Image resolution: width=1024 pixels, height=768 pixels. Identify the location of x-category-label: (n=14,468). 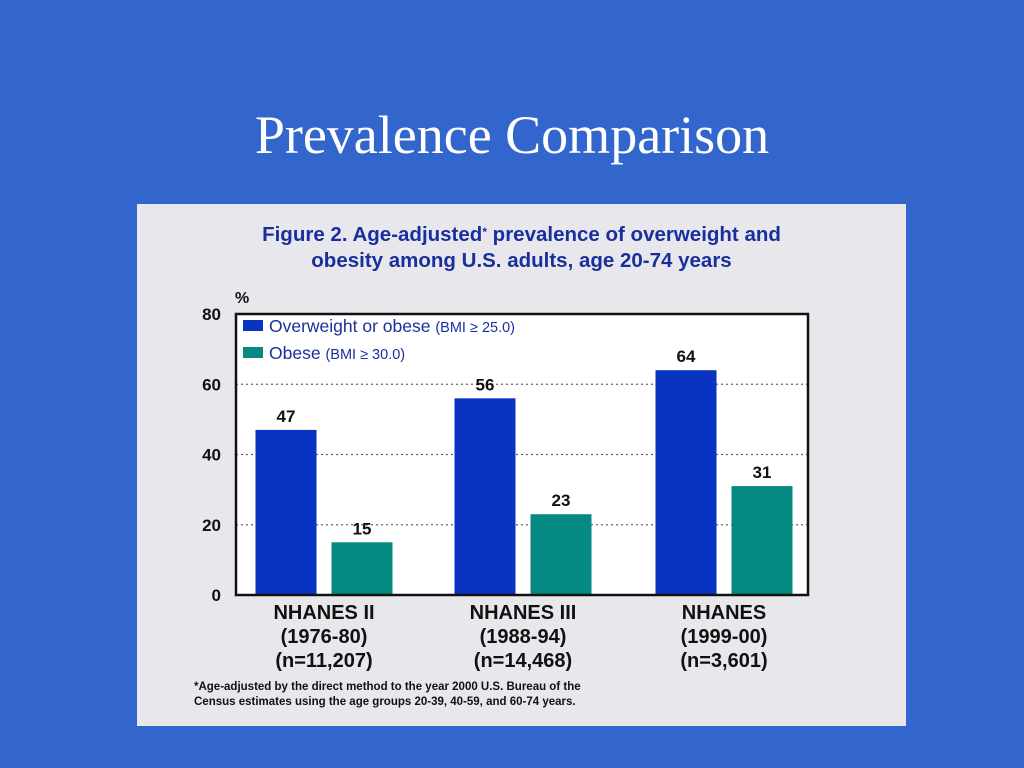
(523, 661).